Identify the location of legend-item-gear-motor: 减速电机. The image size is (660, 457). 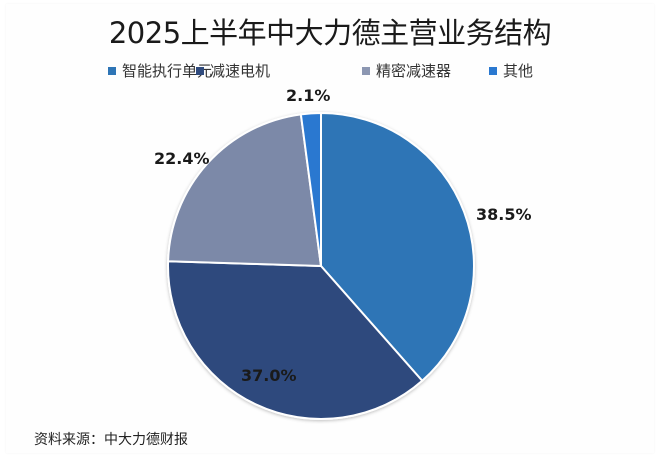
(233, 70).